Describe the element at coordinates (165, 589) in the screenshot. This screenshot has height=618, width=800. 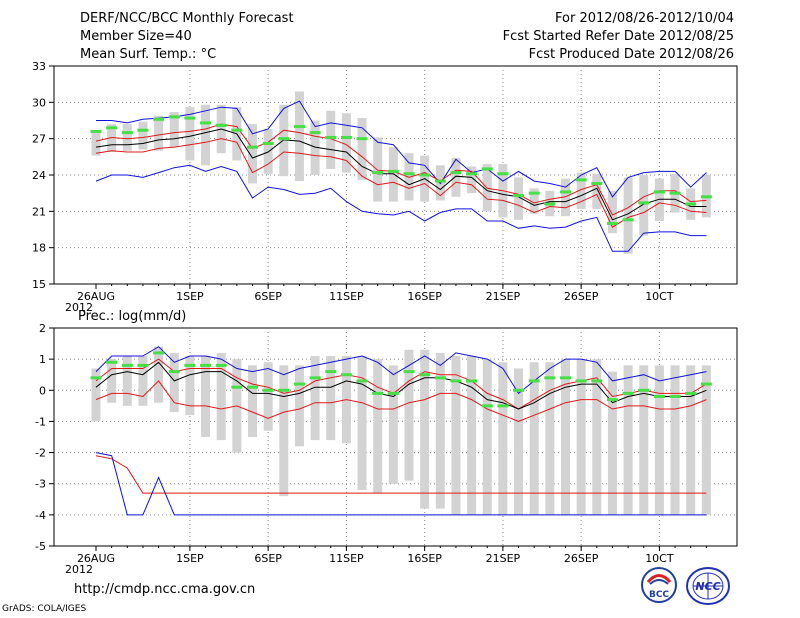
I see `source-url: http://cmdp.ncc.cma.gov.cn` at that location.